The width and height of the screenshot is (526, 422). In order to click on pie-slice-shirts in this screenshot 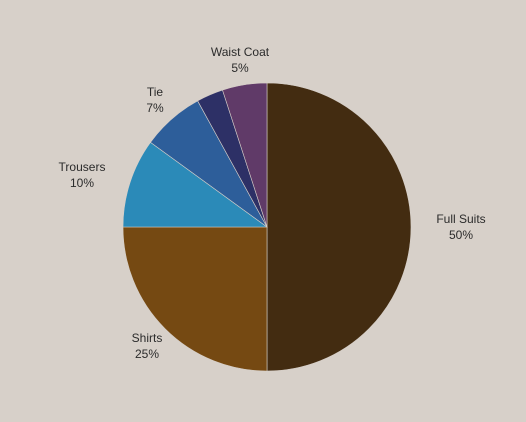, I will do `click(195, 299)`.